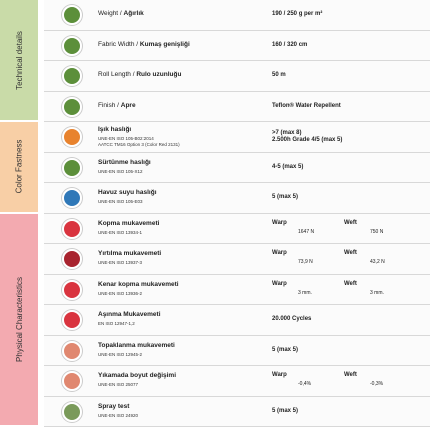 Image resolution: width=430 pixels, height=430 pixels. Describe the element at coordinates (305, 384) in the screenshot. I see `column-value: -0,4%` at that location.